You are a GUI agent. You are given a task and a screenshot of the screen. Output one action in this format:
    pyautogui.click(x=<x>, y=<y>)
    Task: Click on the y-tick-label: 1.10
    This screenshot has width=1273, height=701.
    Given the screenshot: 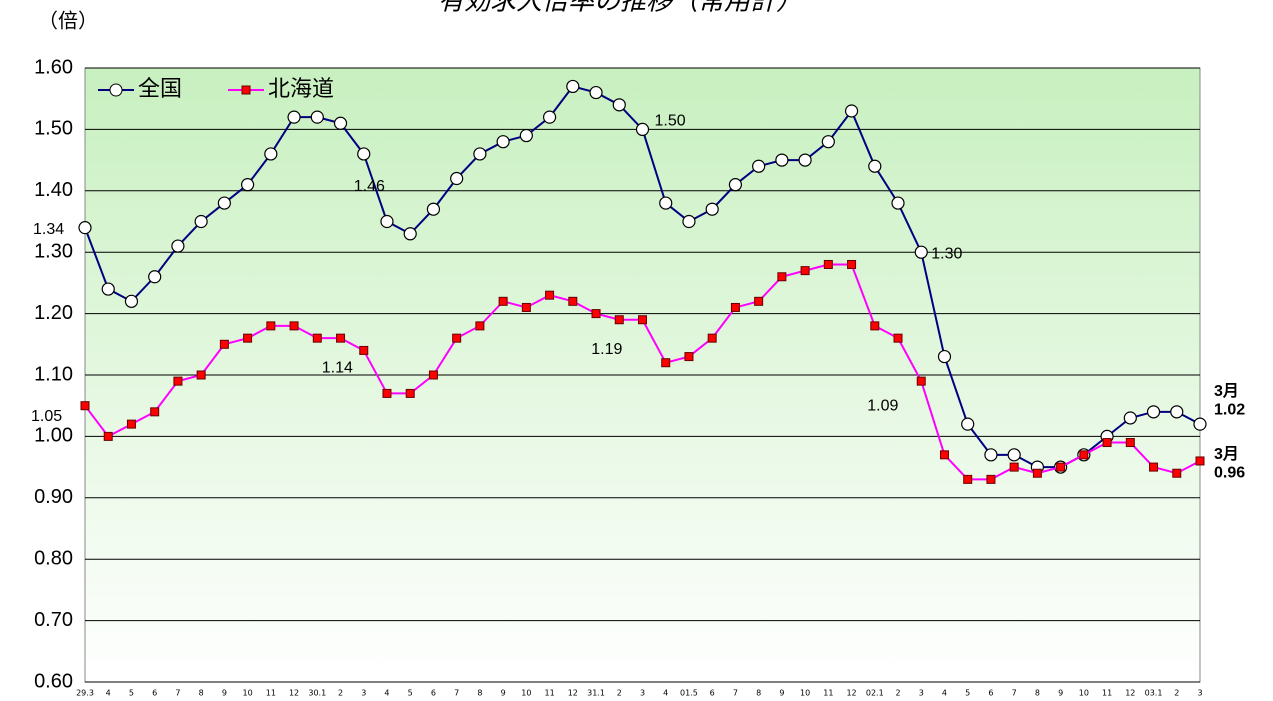 What is the action you would take?
    pyautogui.click(x=53, y=374)
    